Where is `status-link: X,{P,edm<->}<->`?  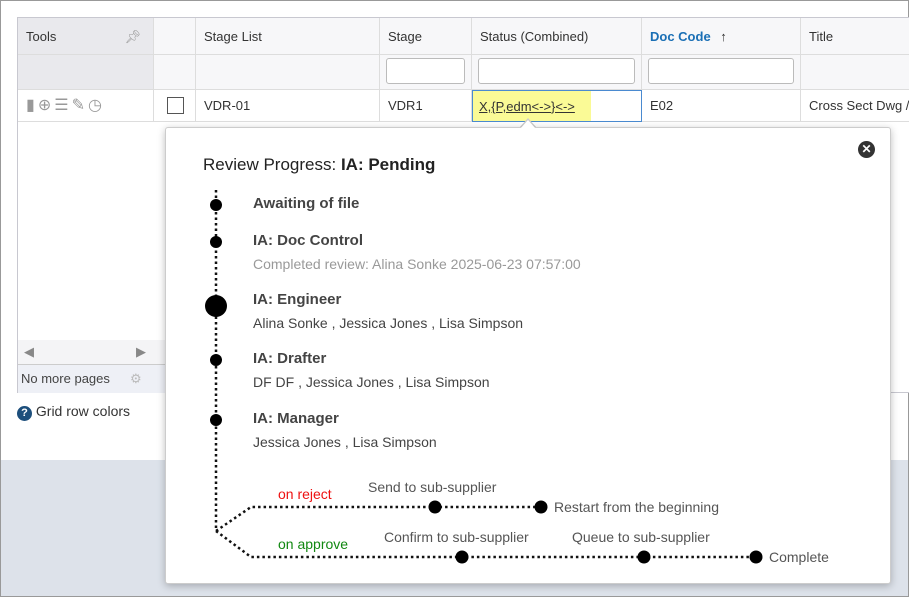 status-link: X,{P,edm<->}<-> is located at coordinates (532, 106).